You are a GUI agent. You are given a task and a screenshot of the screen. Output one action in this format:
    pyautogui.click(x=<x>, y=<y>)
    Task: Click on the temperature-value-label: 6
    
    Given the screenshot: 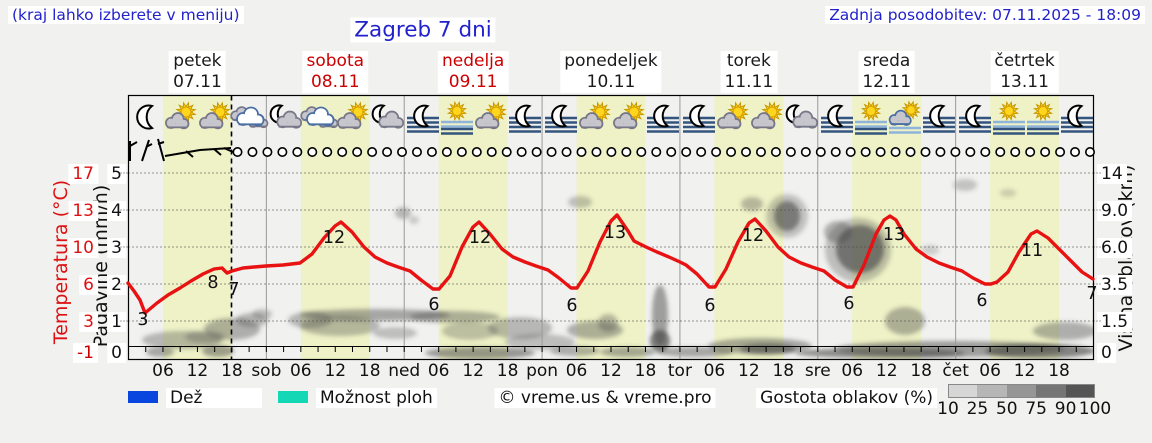 What is the action you would take?
    pyautogui.click(x=571, y=306)
    